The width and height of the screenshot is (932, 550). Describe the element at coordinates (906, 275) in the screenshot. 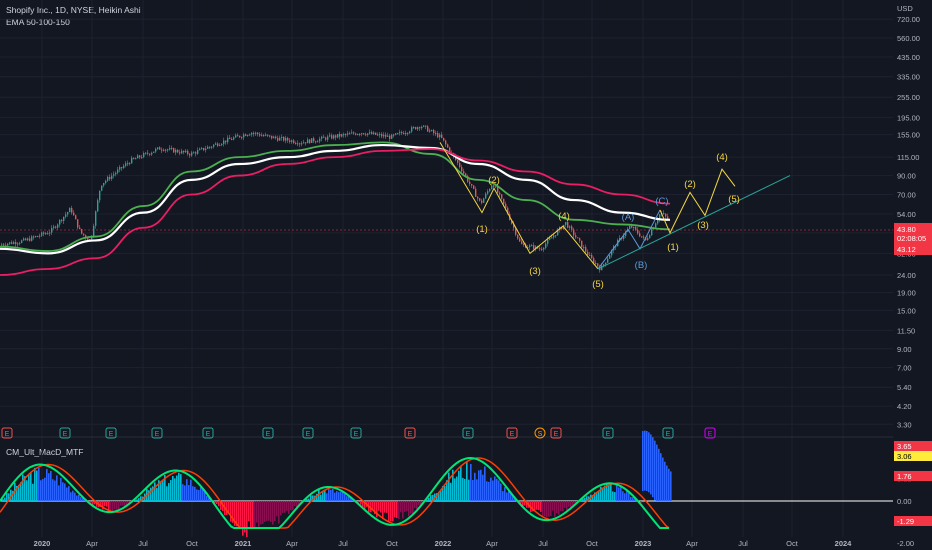

I see `price-tick-label: 24.00` at that location.